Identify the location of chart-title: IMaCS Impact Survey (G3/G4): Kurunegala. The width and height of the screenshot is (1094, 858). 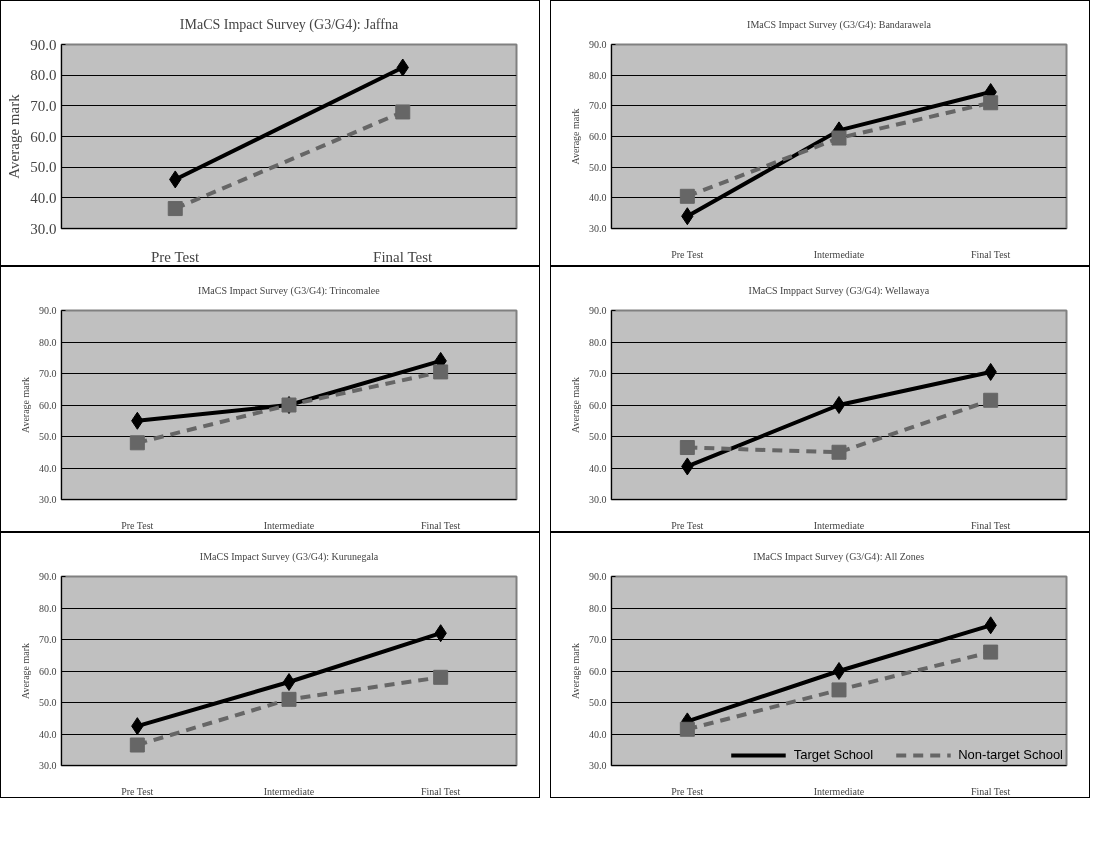
(289, 556).